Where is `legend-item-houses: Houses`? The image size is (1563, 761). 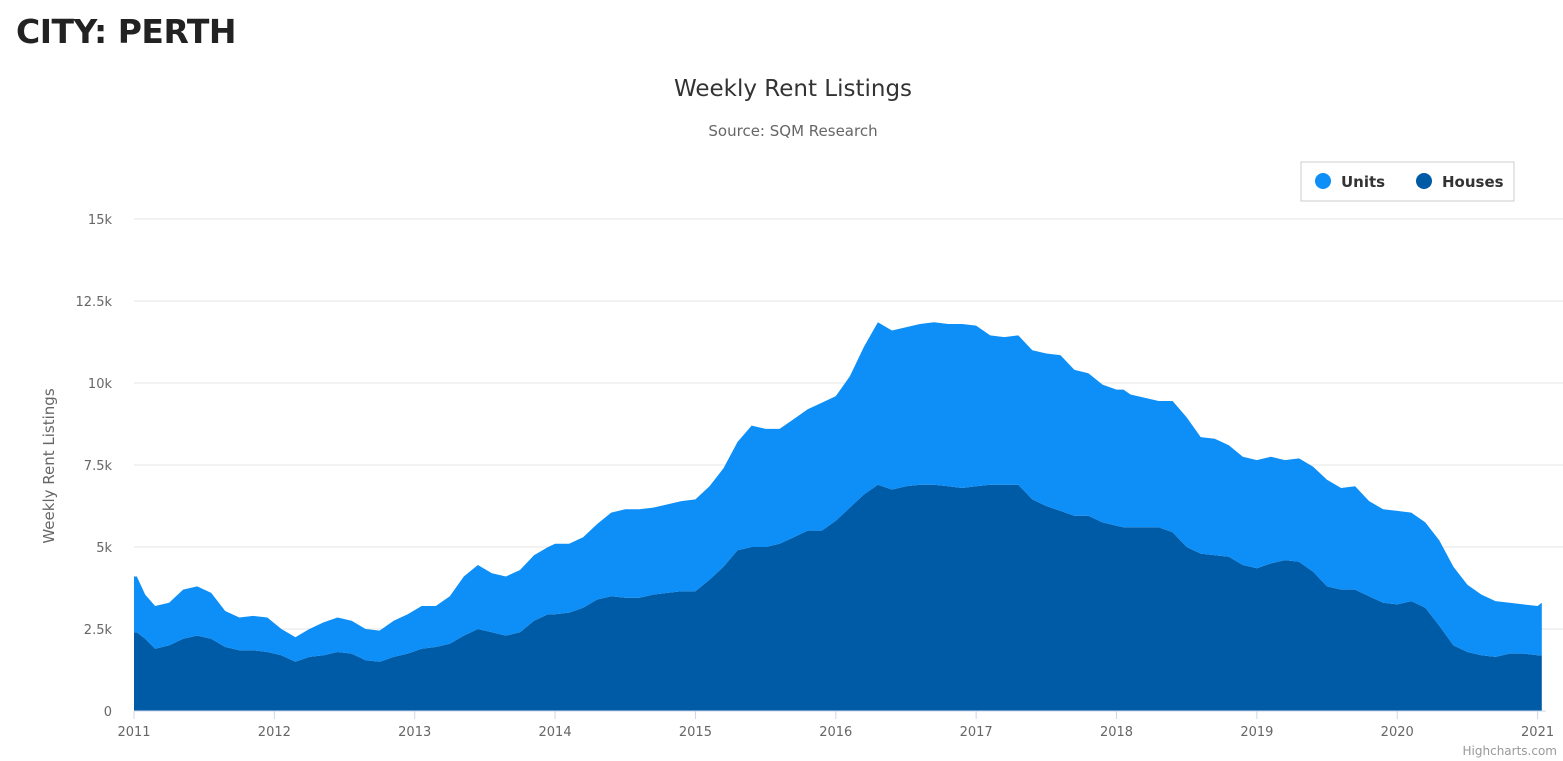 legend-item-houses: Houses is located at coordinates (1460, 182).